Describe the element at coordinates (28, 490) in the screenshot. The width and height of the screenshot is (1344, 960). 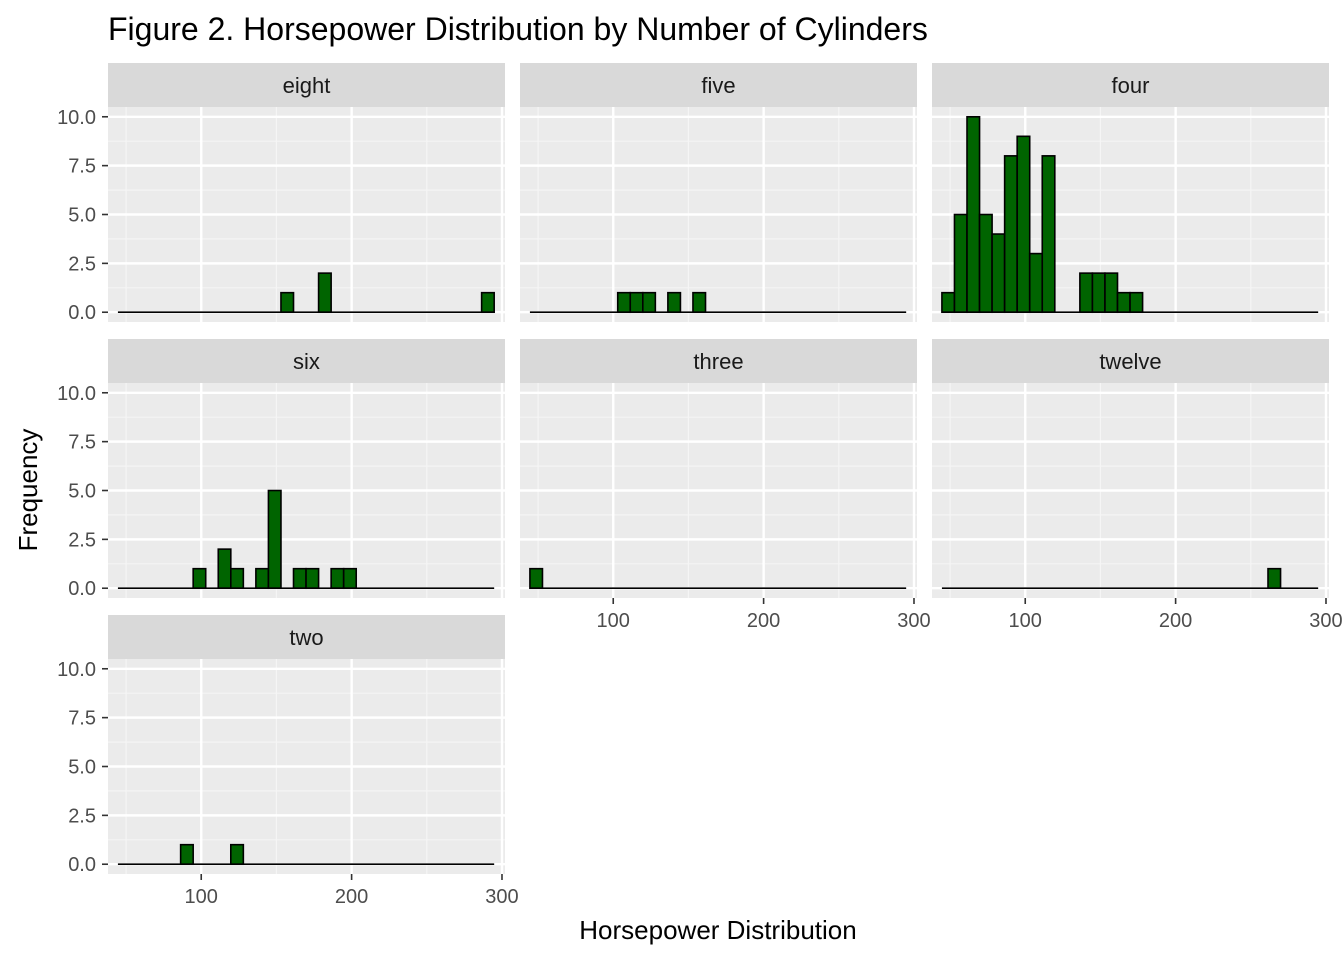
I see `y-axis-title: Frequency` at that location.